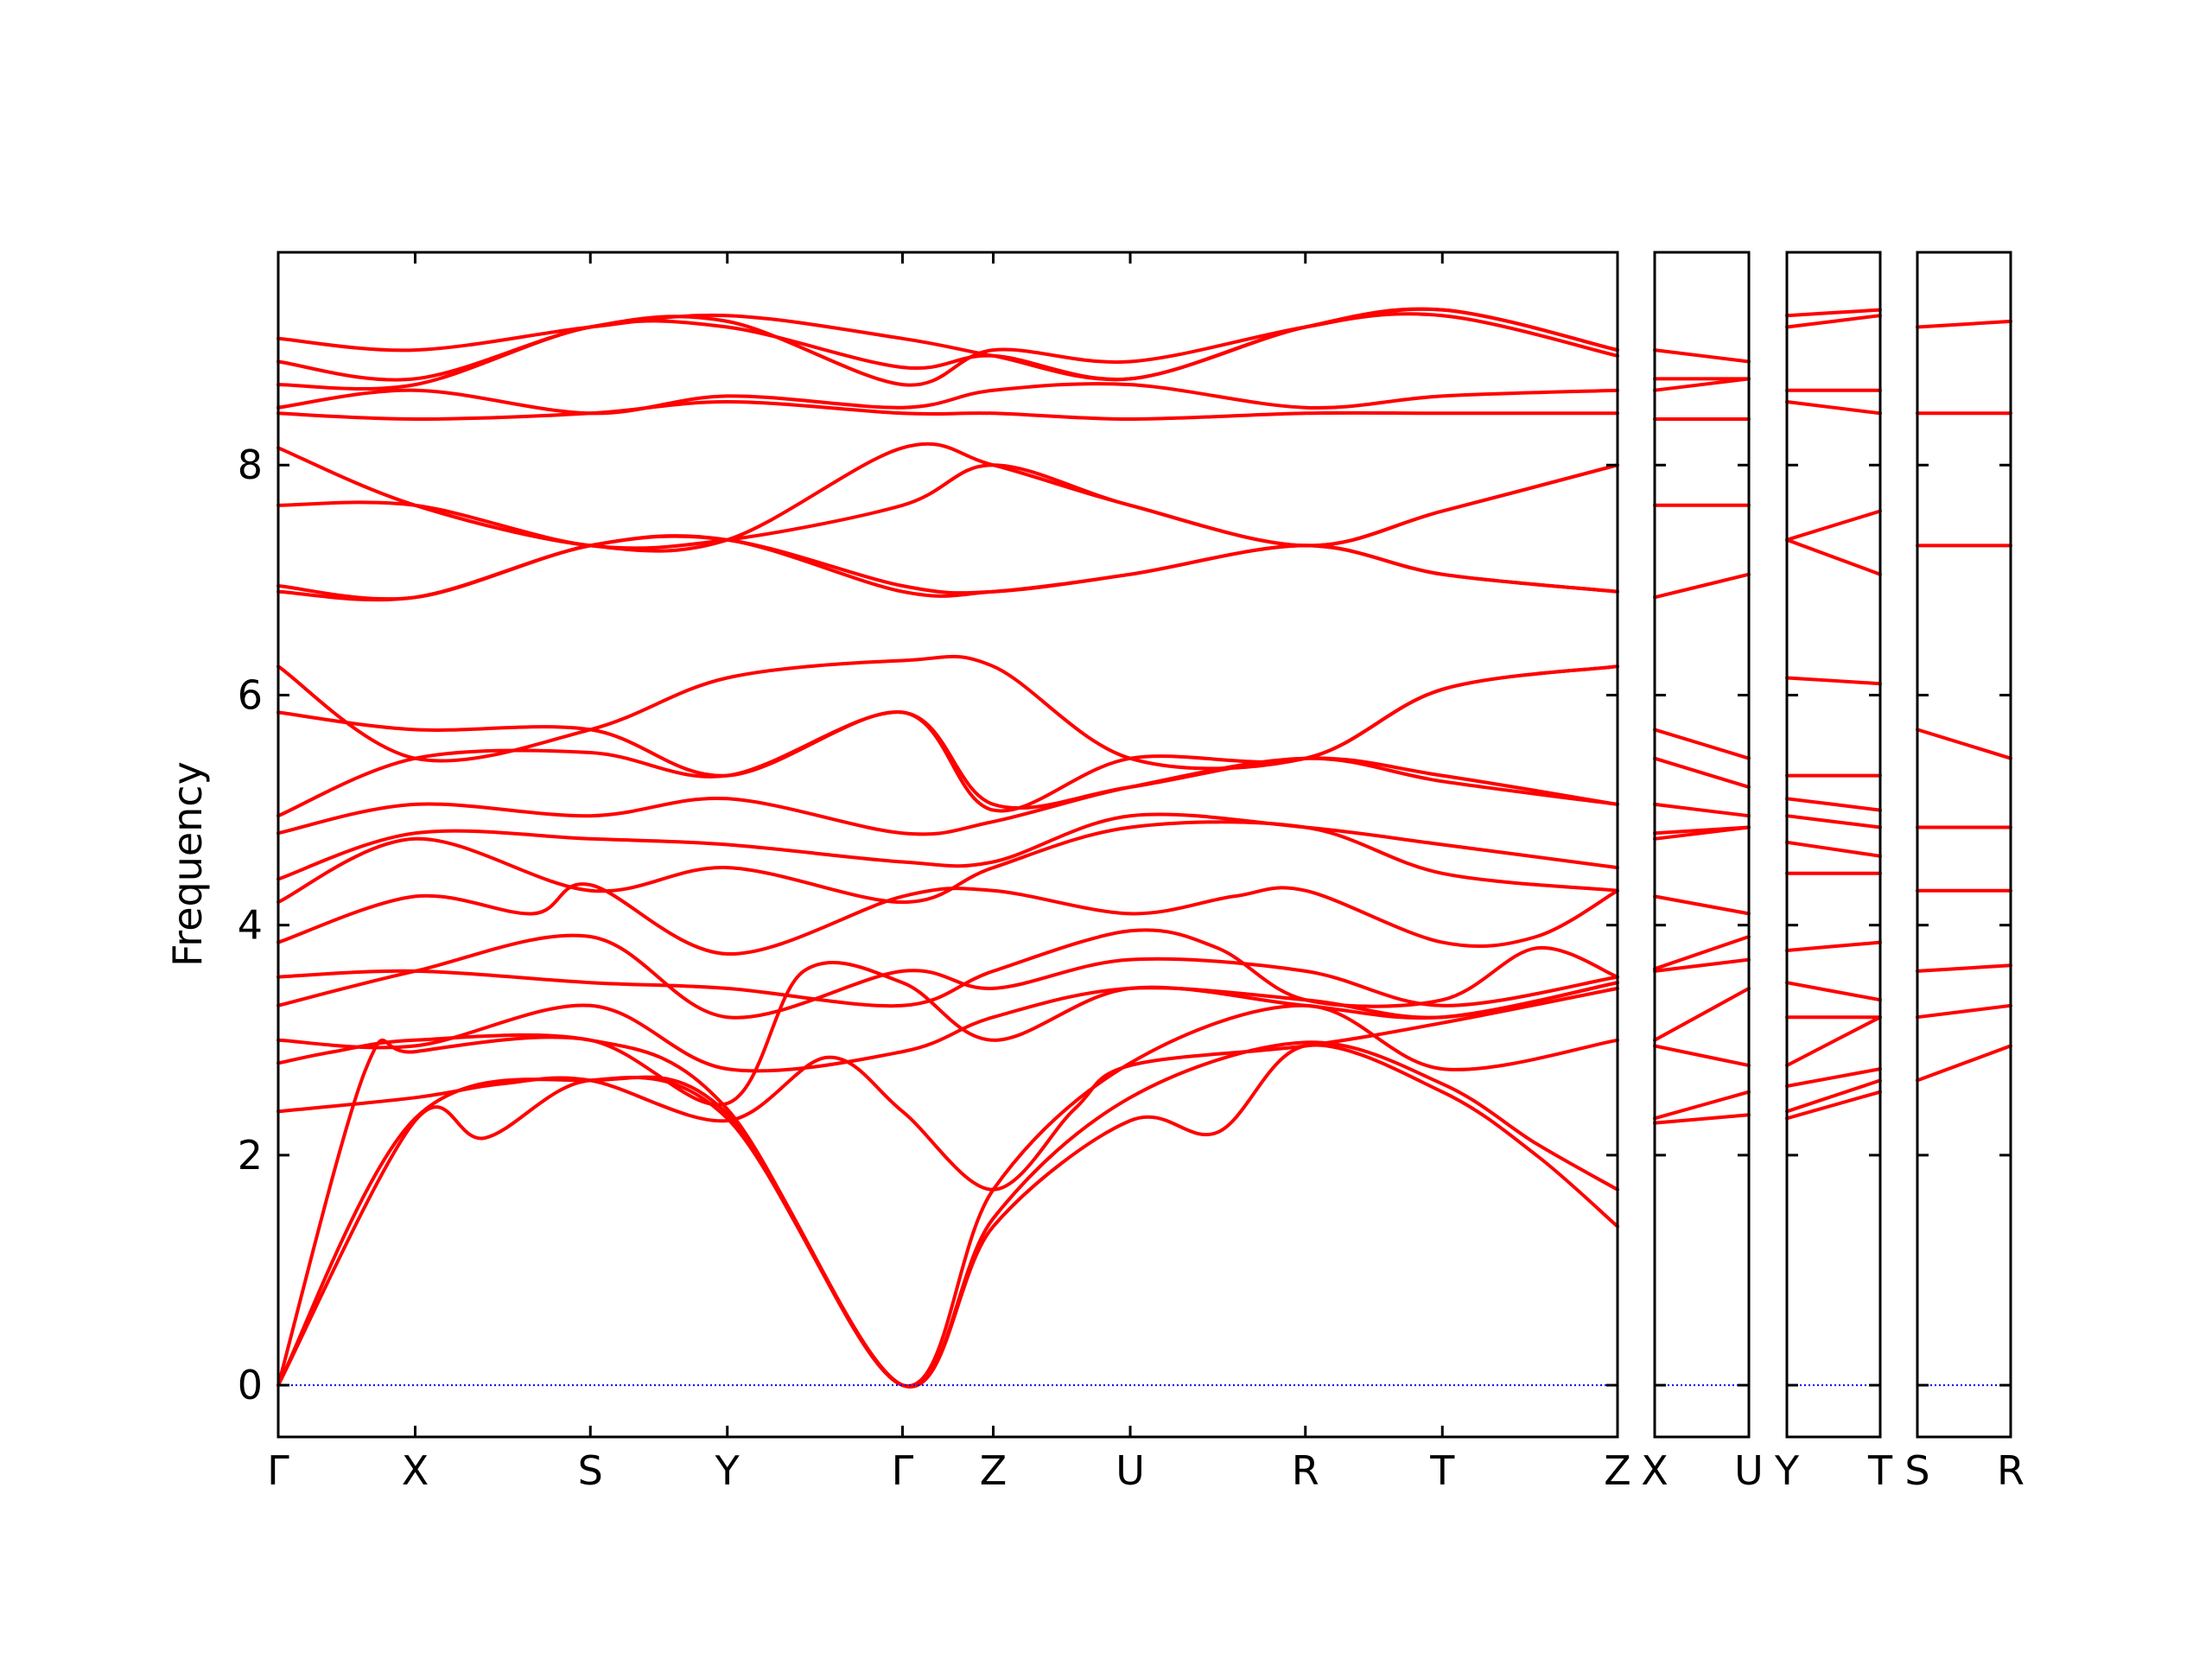  I want to click on x-tick-label-main-3: Y, so click(728, 1470).